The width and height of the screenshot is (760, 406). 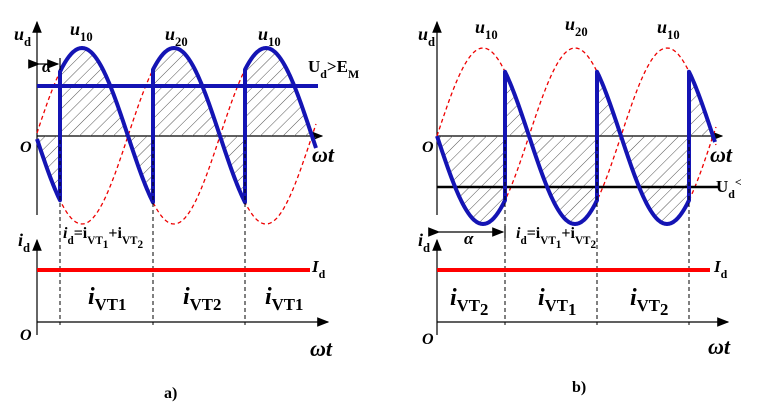 I want to click on emf-label-part: M, so click(x=353, y=74).